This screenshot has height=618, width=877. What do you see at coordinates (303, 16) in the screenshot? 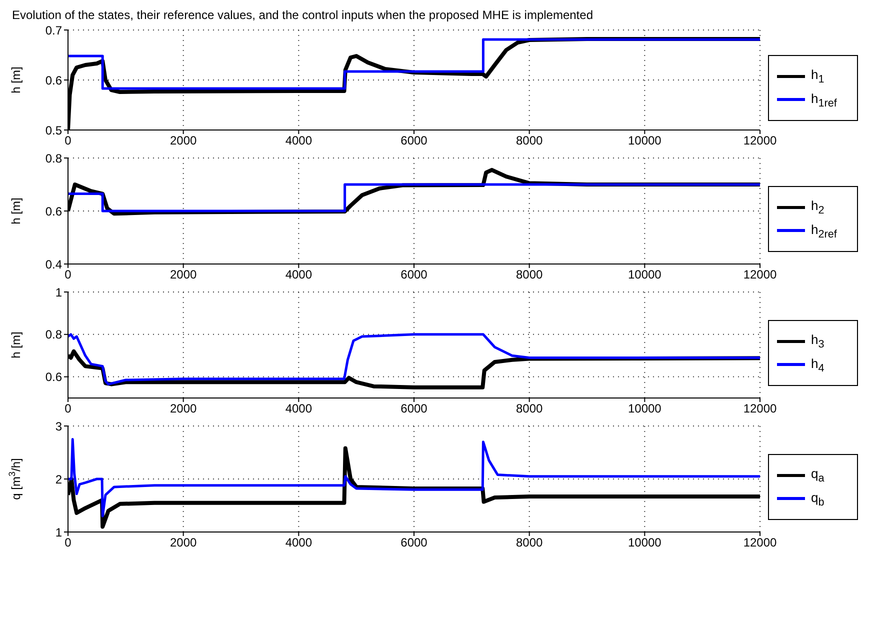
I see `chart-title: Evolution of the states, their reference values, and the control inputs when the proposed MHE is implemented` at bounding box center [303, 16].